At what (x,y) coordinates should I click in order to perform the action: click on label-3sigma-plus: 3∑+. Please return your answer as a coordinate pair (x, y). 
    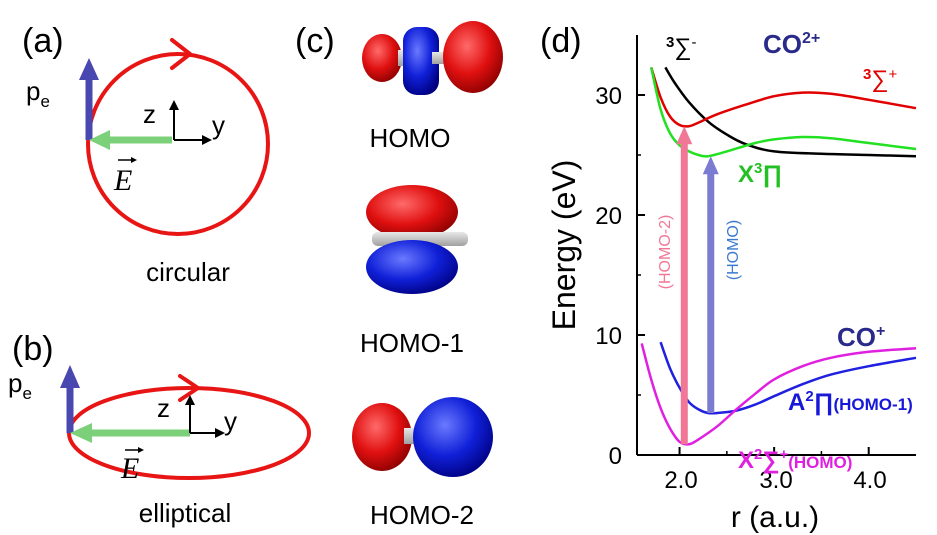
    Looking at the image, I should click on (880, 79).